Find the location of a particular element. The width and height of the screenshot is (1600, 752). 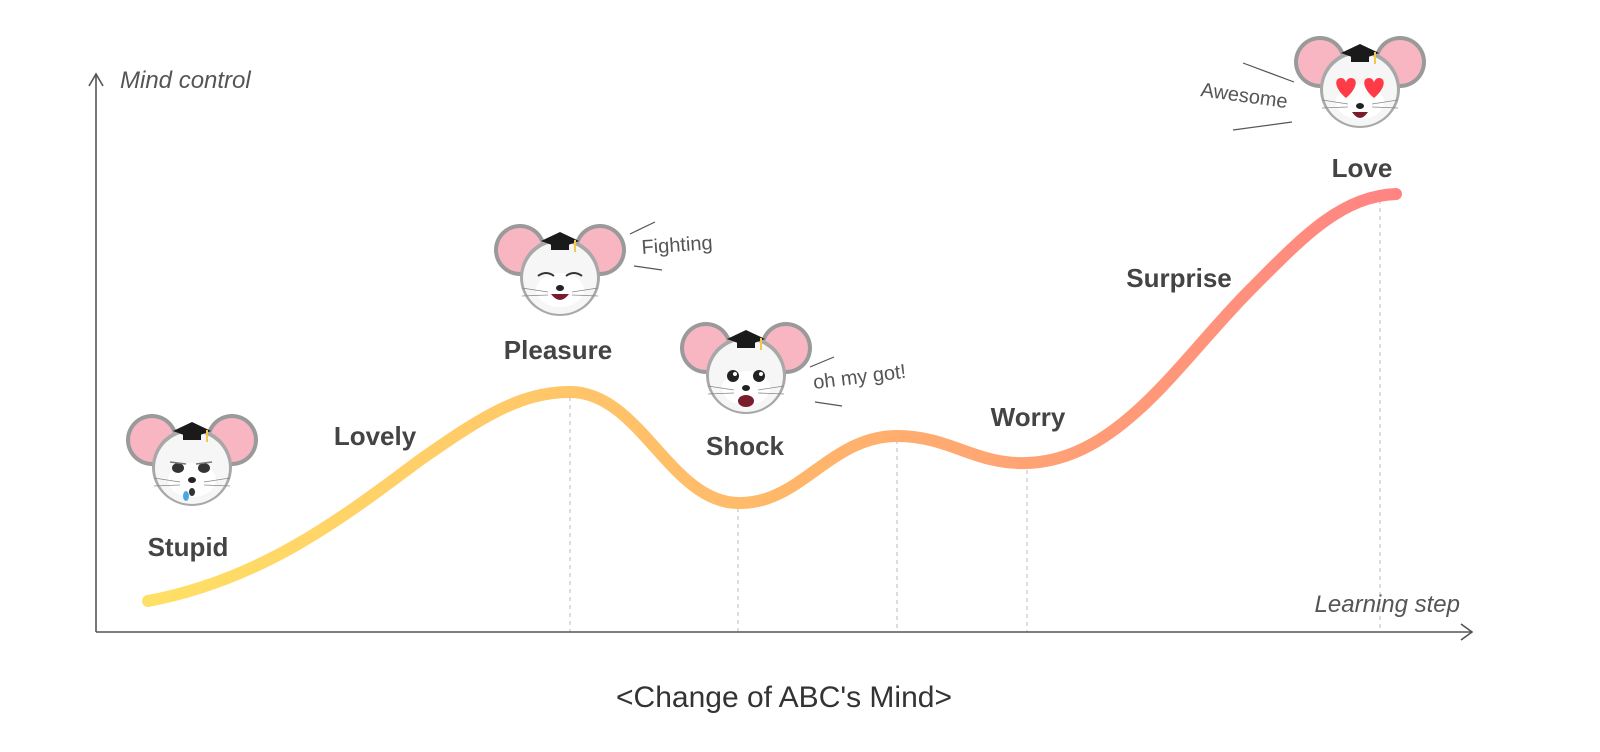

stage-label-shock: Shock is located at coordinates (745, 446).